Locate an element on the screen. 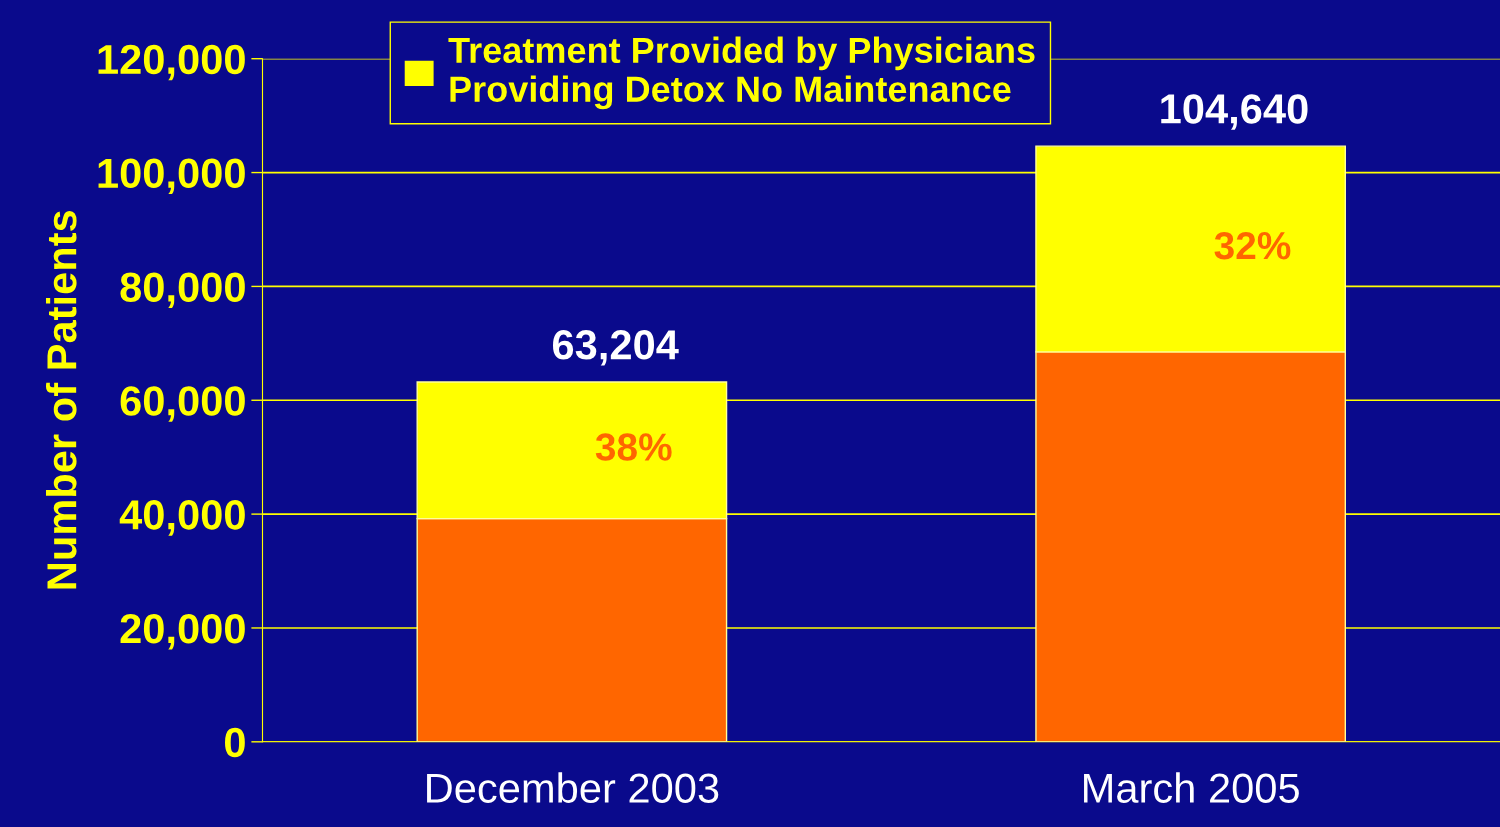 The image size is (1500, 827). total-label: 63,204 is located at coordinates (616, 348).